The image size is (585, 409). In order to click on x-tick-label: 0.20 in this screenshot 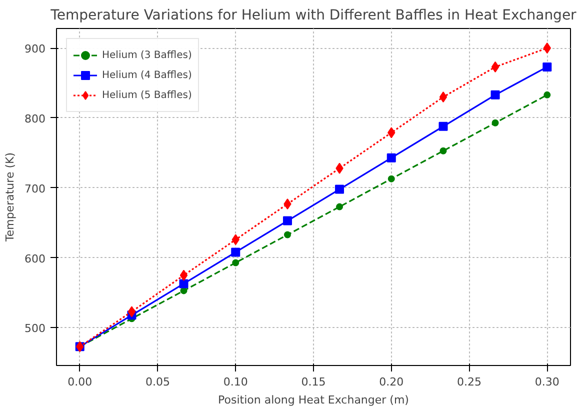, I will do `click(391, 382)`.